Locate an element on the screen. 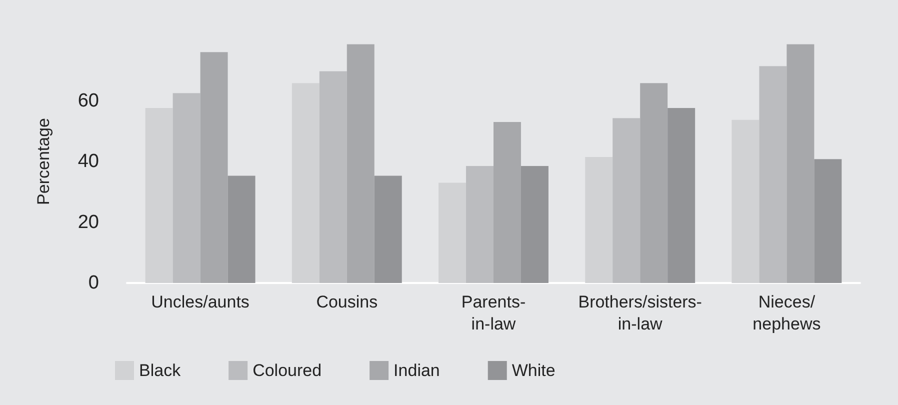 This screenshot has height=405, width=898. x-tick-label: Cousins is located at coordinates (347, 302).